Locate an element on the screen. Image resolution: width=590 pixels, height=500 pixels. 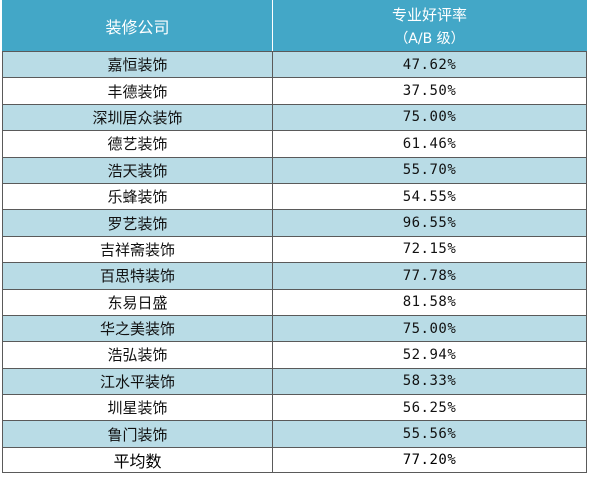
column-header-rate-title: 专业好评率 is located at coordinates (429, 15).